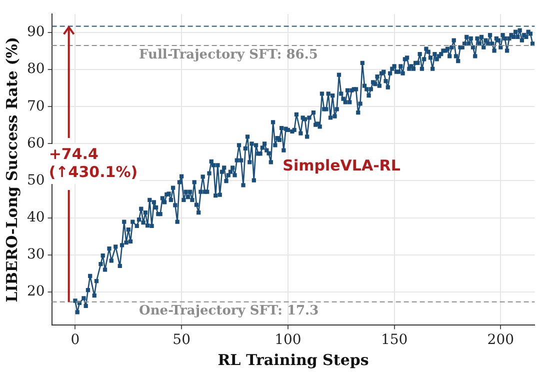  What do you see at coordinates (293, 359) in the screenshot?
I see `x-axis-title: RL Training Steps` at bounding box center [293, 359].